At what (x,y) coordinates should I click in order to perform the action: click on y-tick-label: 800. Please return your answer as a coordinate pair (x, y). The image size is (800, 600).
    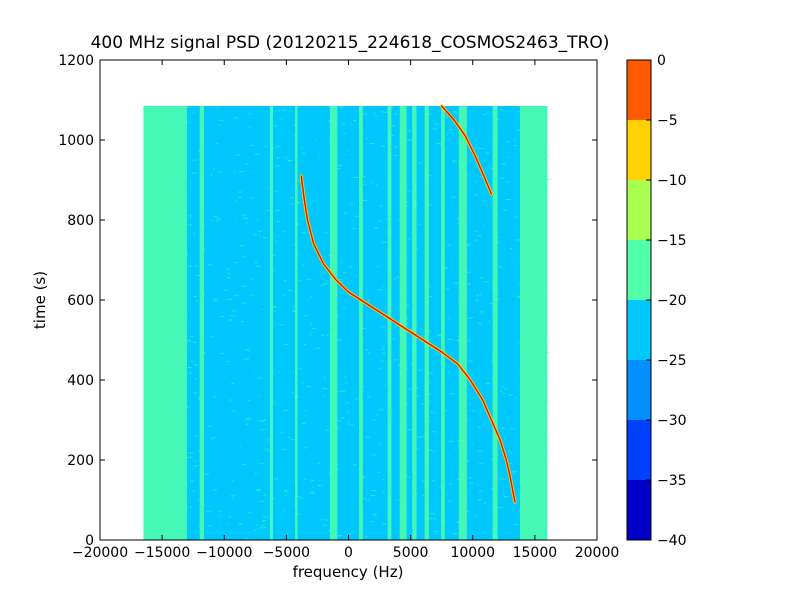
    Looking at the image, I should click on (80, 221).